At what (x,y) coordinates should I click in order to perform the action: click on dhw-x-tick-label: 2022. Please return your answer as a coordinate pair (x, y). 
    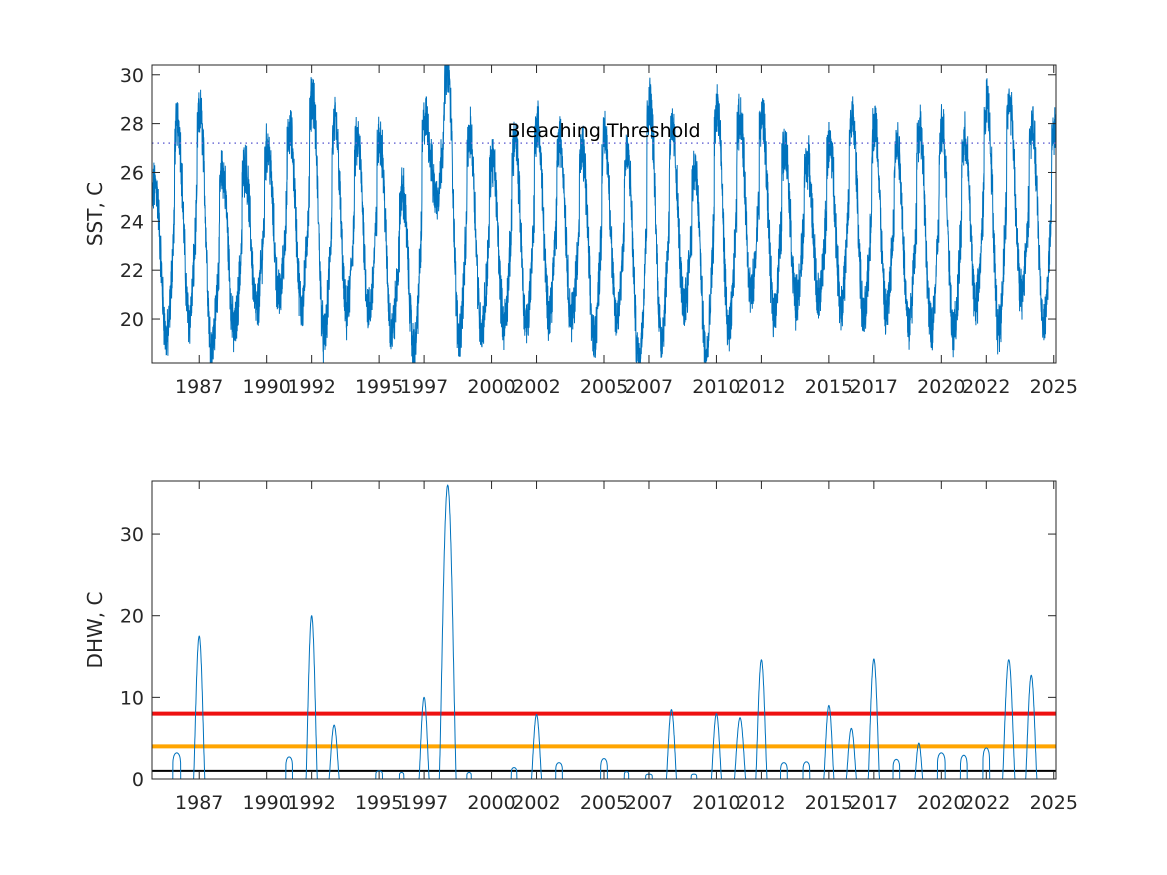
    Looking at the image, I should click on (986, 803).